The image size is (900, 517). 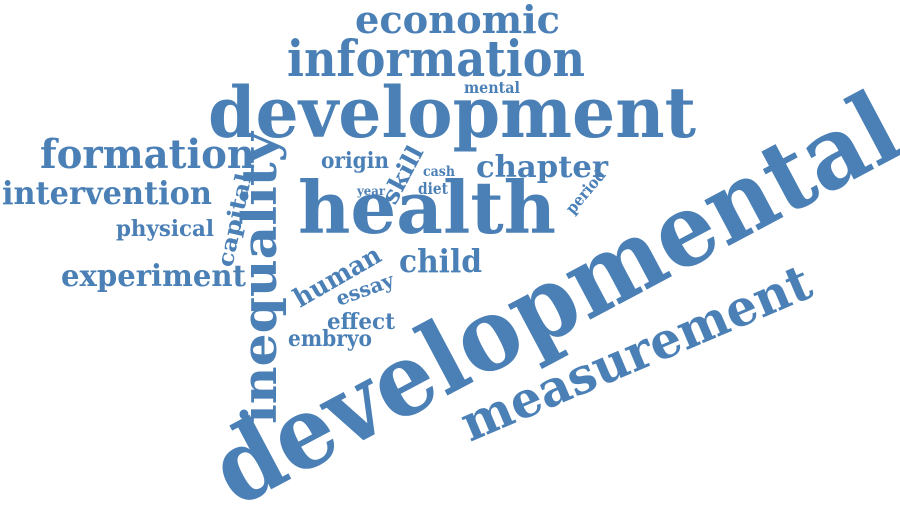 I want to click on word-experiment: experiment, so click(x=153, y=276).